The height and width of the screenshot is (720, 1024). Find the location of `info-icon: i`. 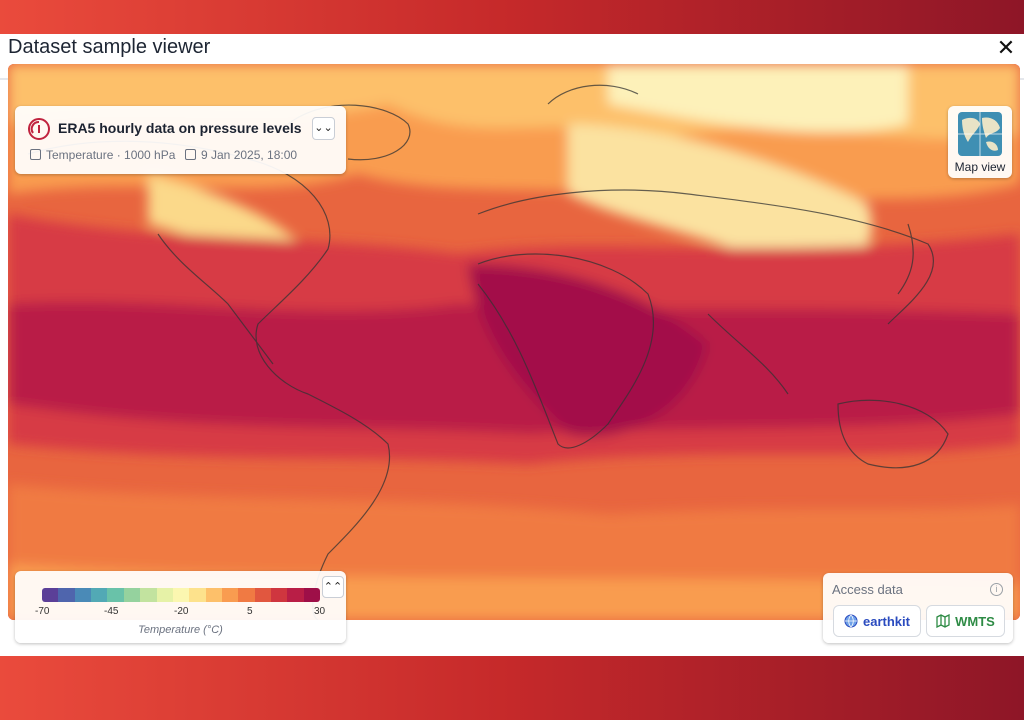

info-icon: i is located at coordinates (996, 589).